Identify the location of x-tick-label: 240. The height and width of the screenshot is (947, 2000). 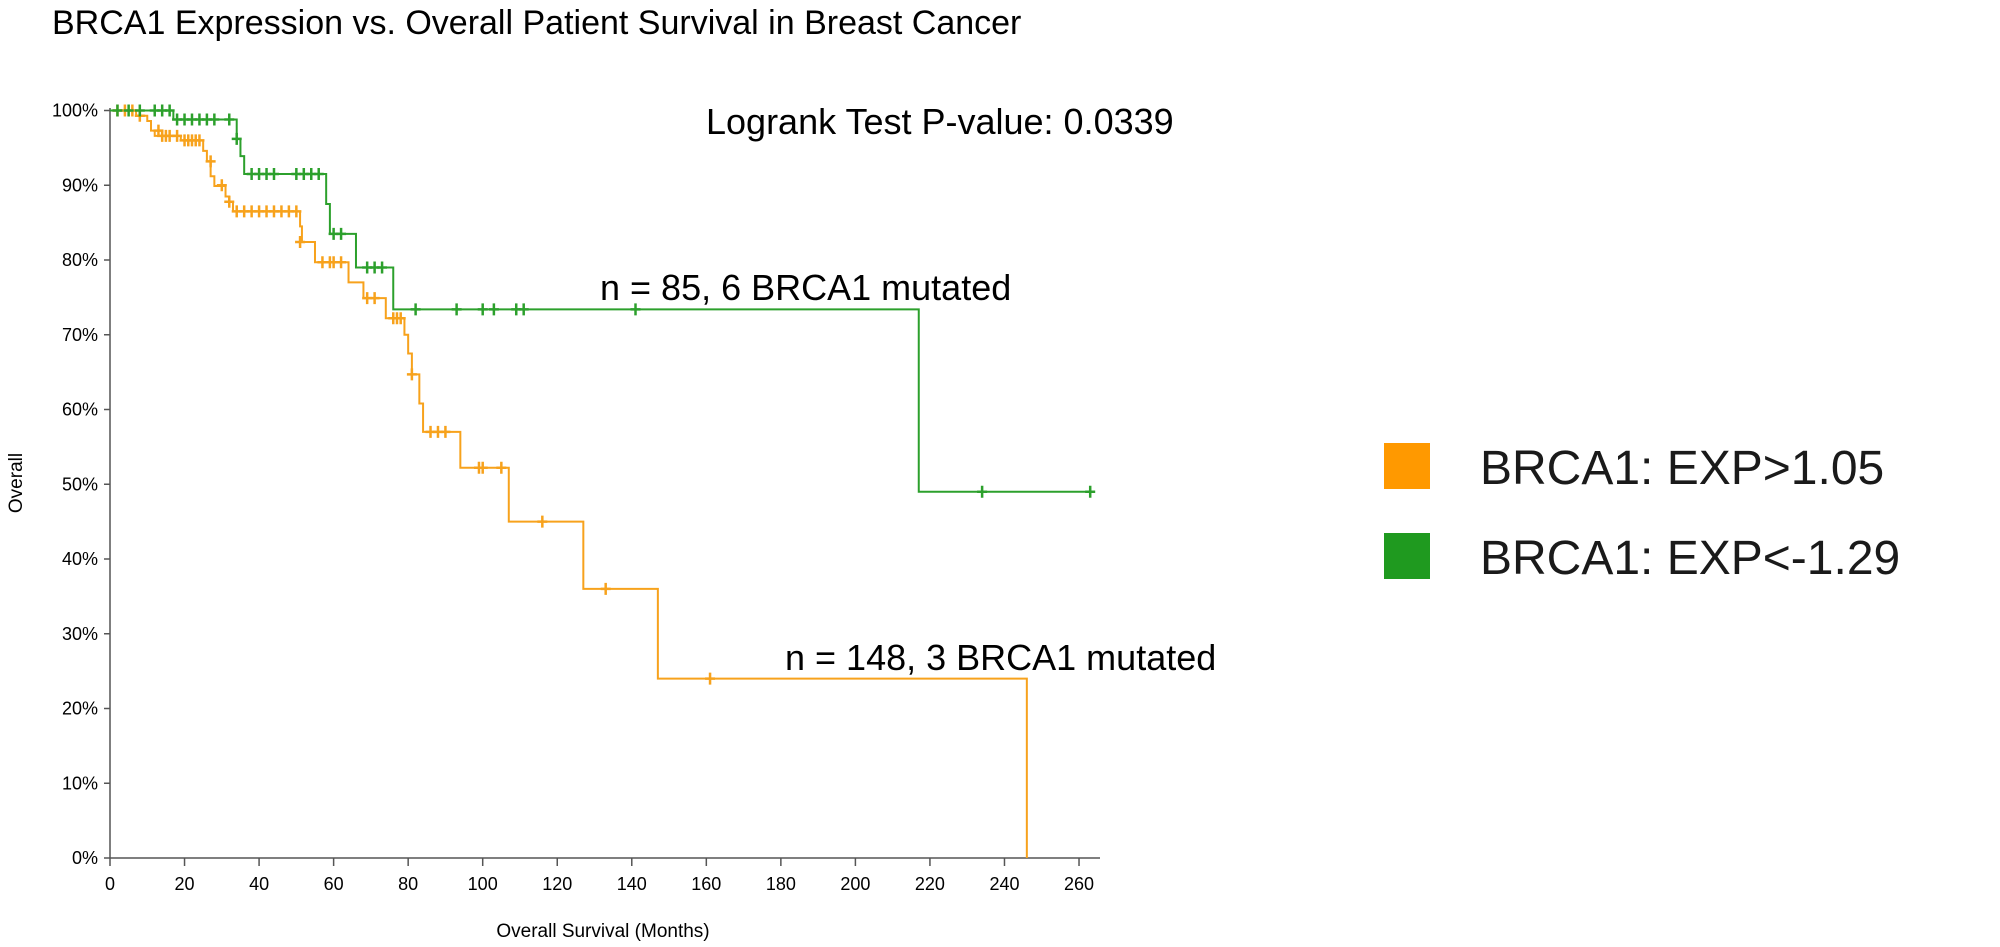
(1004, 884).